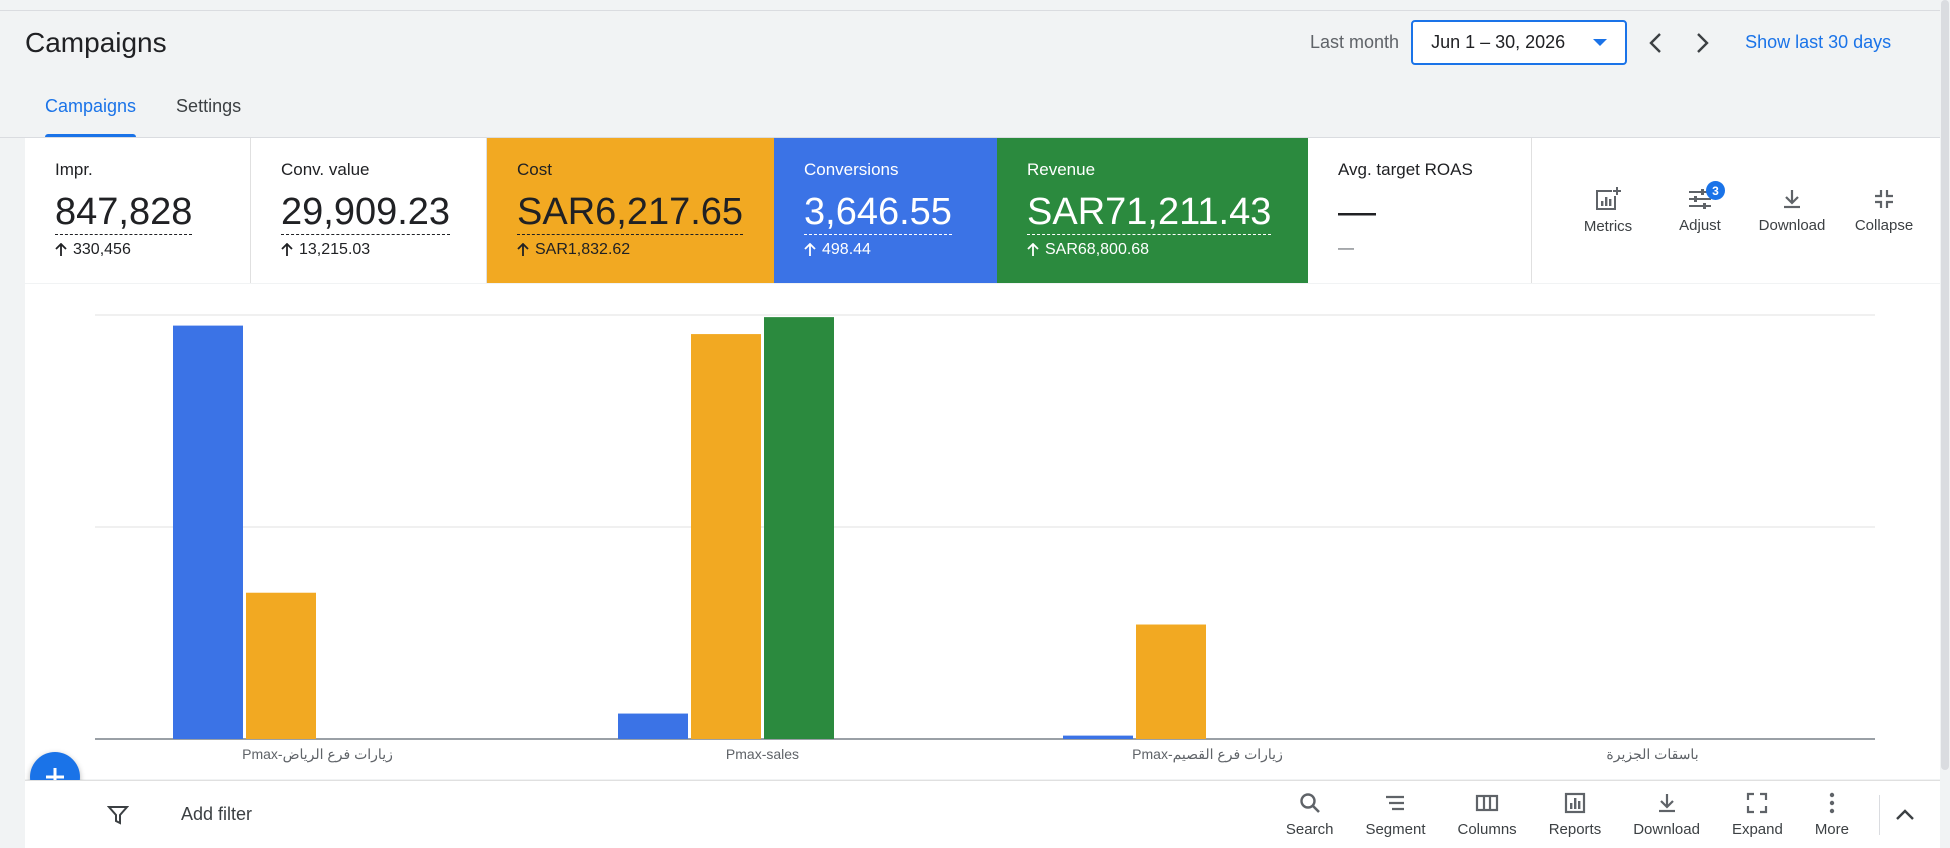 This screenshot has height=848, width=1950. Describe the element at coordinates (1818, 42) in the screenshot. I see `show-last-30-days-link: Show last 30 days` at that location.